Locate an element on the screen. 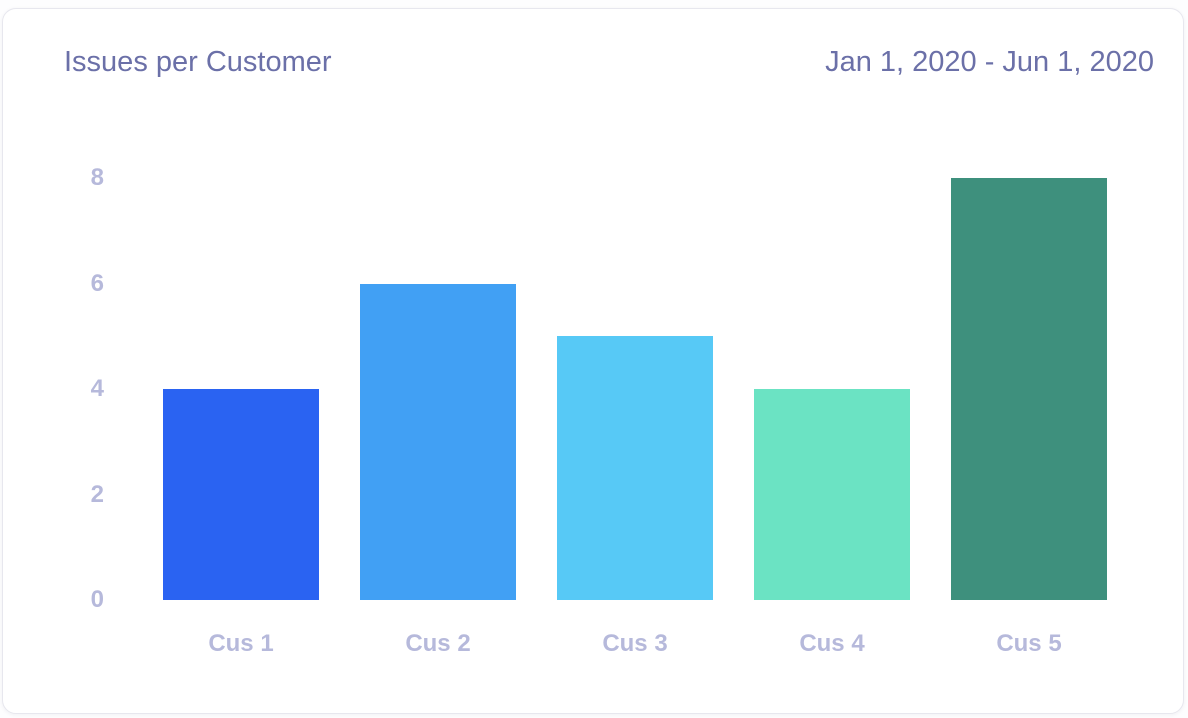 This screenshot has height=718, width=1188. x-axis-label: Cus 4 is located at coordinates (832, 643).